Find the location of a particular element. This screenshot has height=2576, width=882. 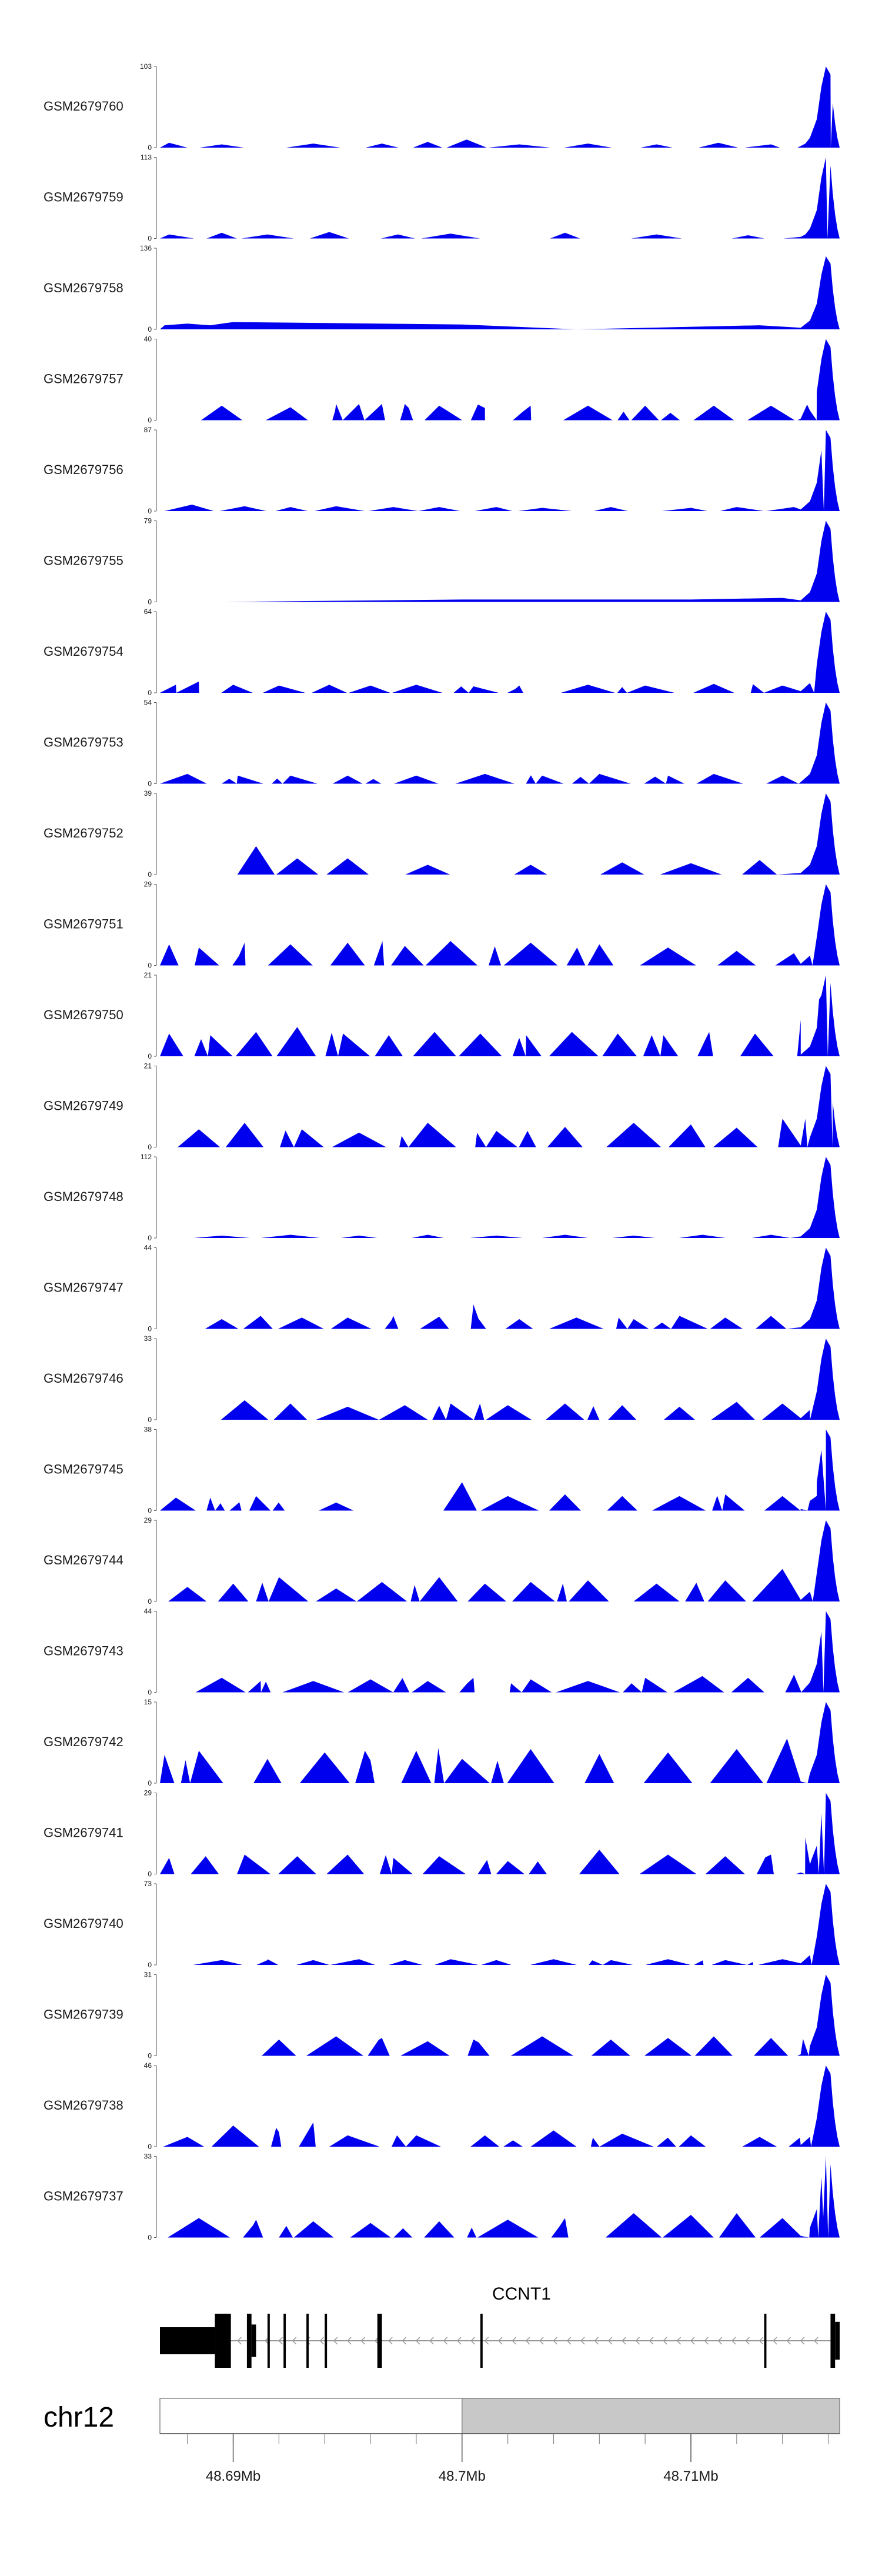

track-GSM2679752: GSM2679752 39 0 is located at coordinates (442, 834).